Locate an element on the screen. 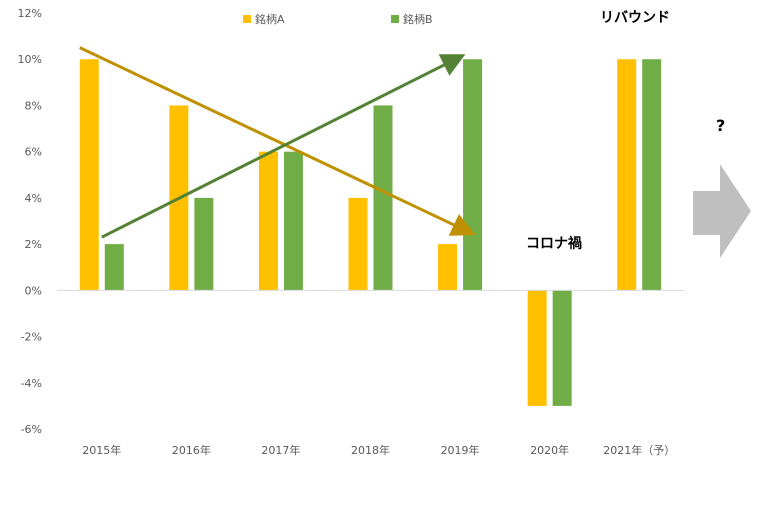 The height and width of the screenshot is (520, 762). x-tick-label: 2016年 is located at coordinates (191, 450).